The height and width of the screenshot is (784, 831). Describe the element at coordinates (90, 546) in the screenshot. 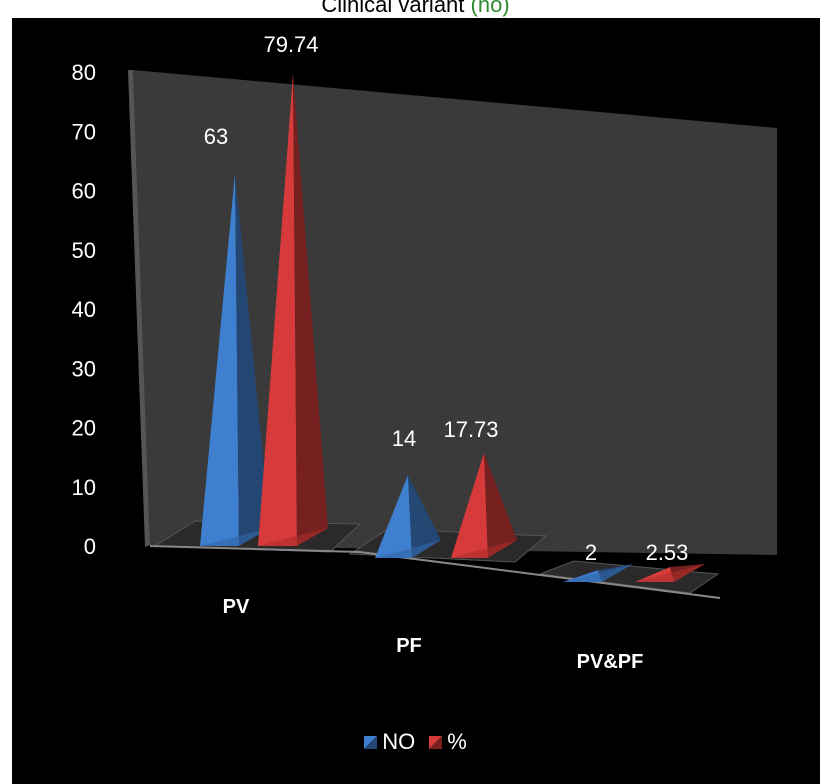

I see `y-tick-label: 0` at that location.